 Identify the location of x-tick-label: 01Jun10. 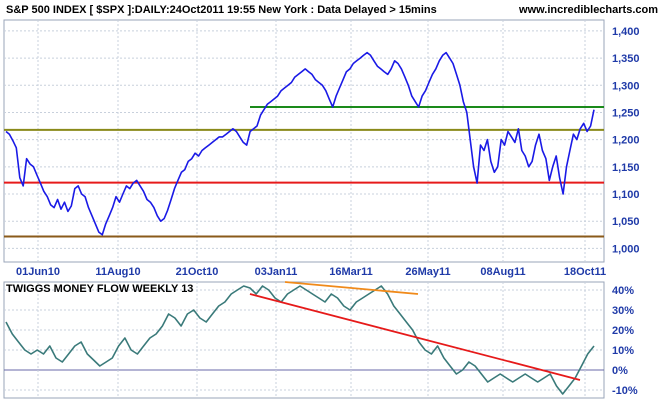
(38, 272).